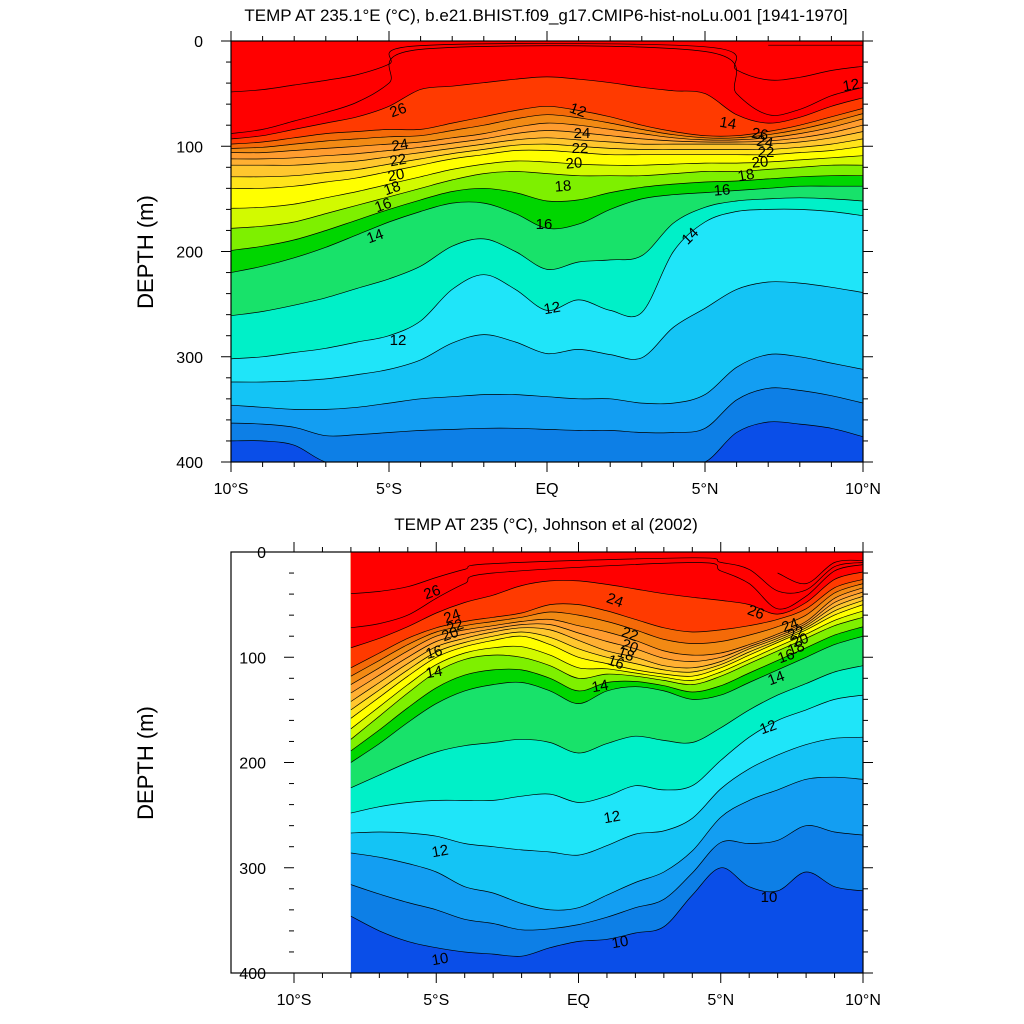 The image size is (1024, 1024). Describe the element at coordinates (145, 252) in the screenshot. I see `y-axis-label: DEPTH (m)` at that location.